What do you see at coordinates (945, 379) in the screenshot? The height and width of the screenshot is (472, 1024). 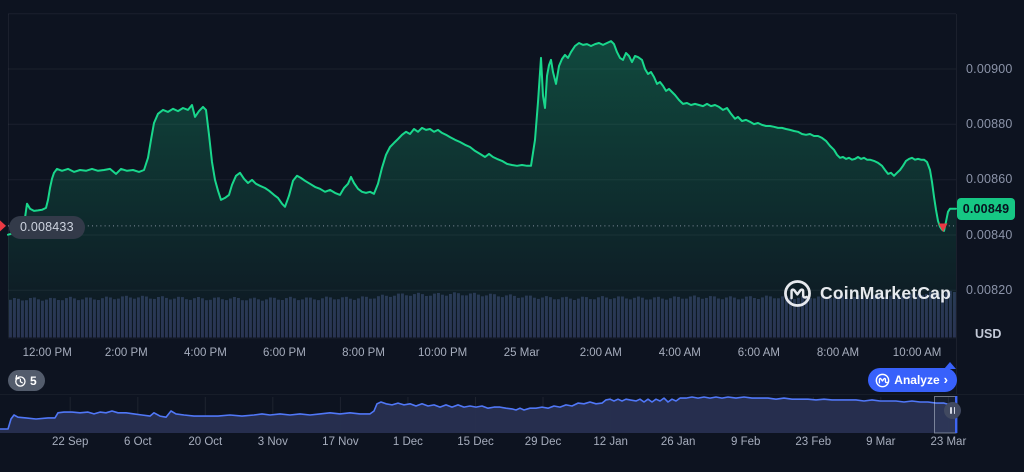 I see `chevron-right-icon: ›` at bounding box center [945, 379].